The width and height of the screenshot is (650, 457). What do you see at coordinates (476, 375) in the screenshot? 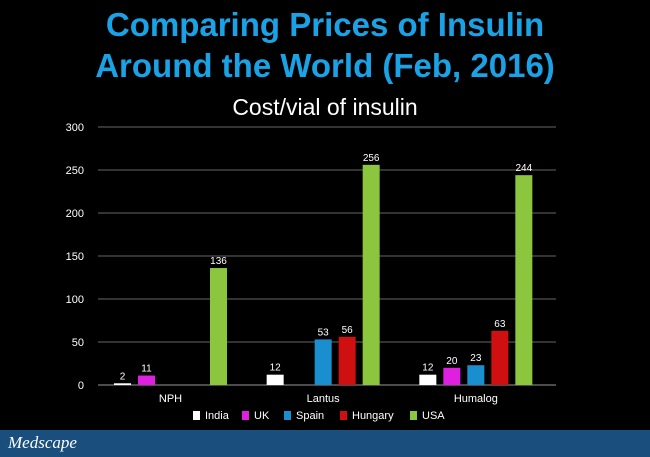
I see `bar-spain-humalog` at bounding box center [476, 375].